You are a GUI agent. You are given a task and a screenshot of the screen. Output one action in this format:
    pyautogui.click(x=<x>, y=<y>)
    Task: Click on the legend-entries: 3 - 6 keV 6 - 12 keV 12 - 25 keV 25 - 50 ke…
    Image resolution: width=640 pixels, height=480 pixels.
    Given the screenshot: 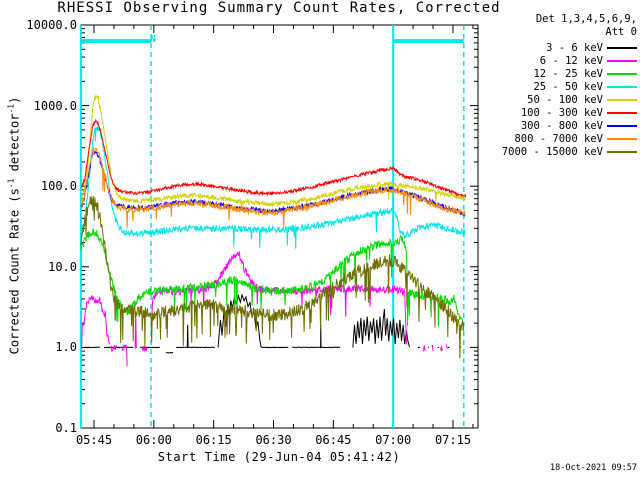 What is the action you would take?
    pyautogui.click(x=561, y=99)
    